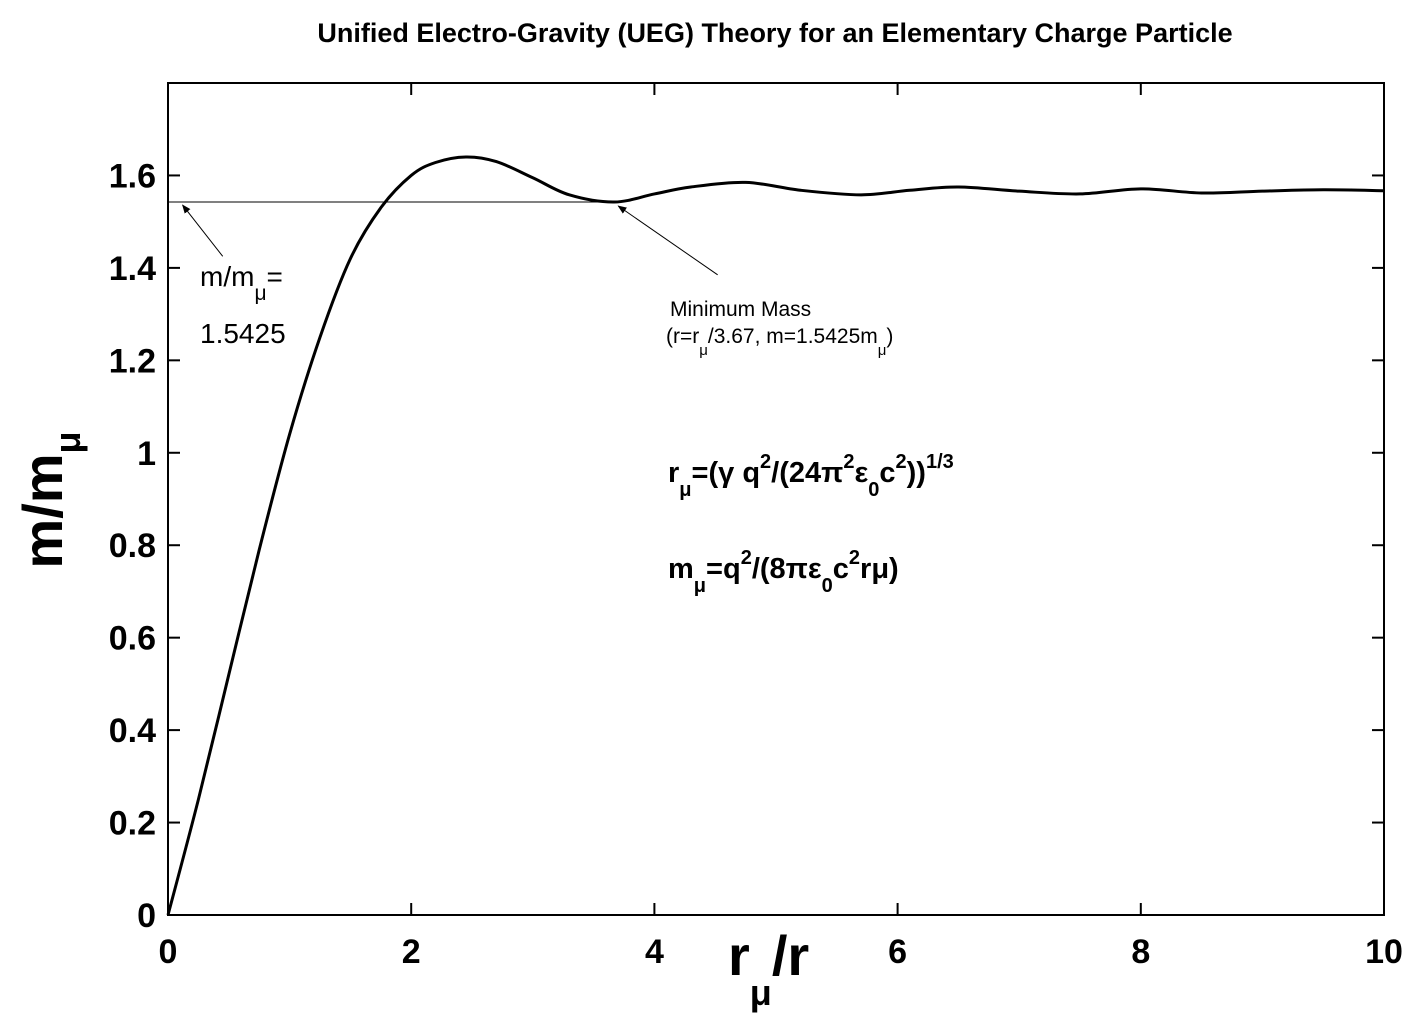 This screenshot has width=1422, height=1021. What do you see at coordinates (740, 309) in the screenshot?
I see `annotation-minimum-title: Minimum Mass` at bounding box center [740, 309].